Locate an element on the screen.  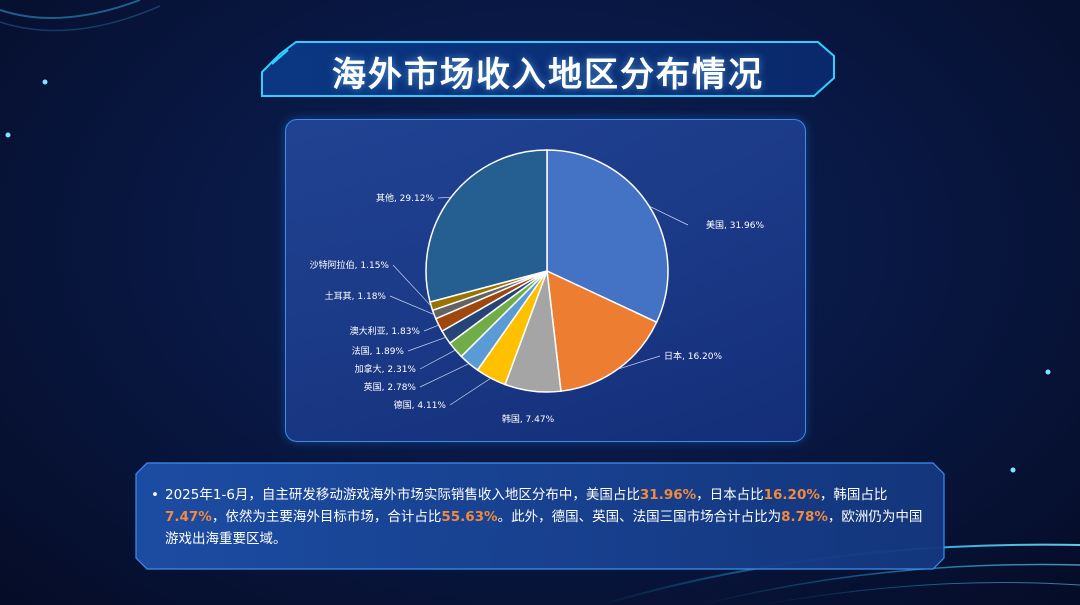
slice-label: 其他, 29.12% is located at coordinates (405, 198).